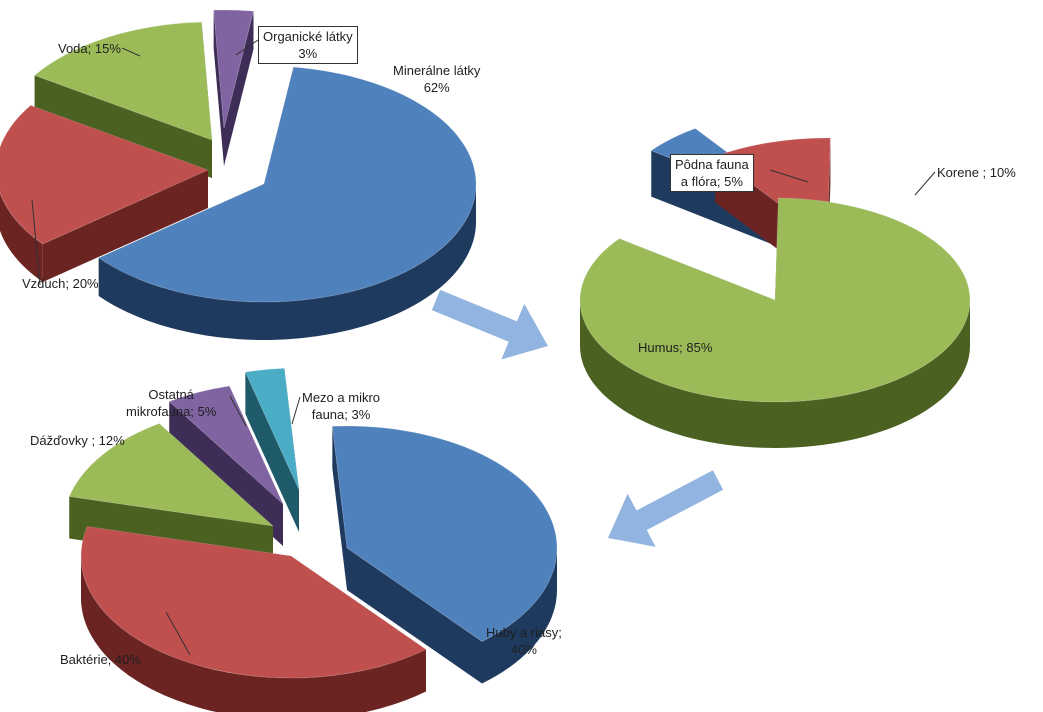 This screenshot has height=712, width=1043. Describe the element at coordinates (437, 79) in the screenshot. I see `label-mineralne-latky: Minerálne látky 62%` at that location.